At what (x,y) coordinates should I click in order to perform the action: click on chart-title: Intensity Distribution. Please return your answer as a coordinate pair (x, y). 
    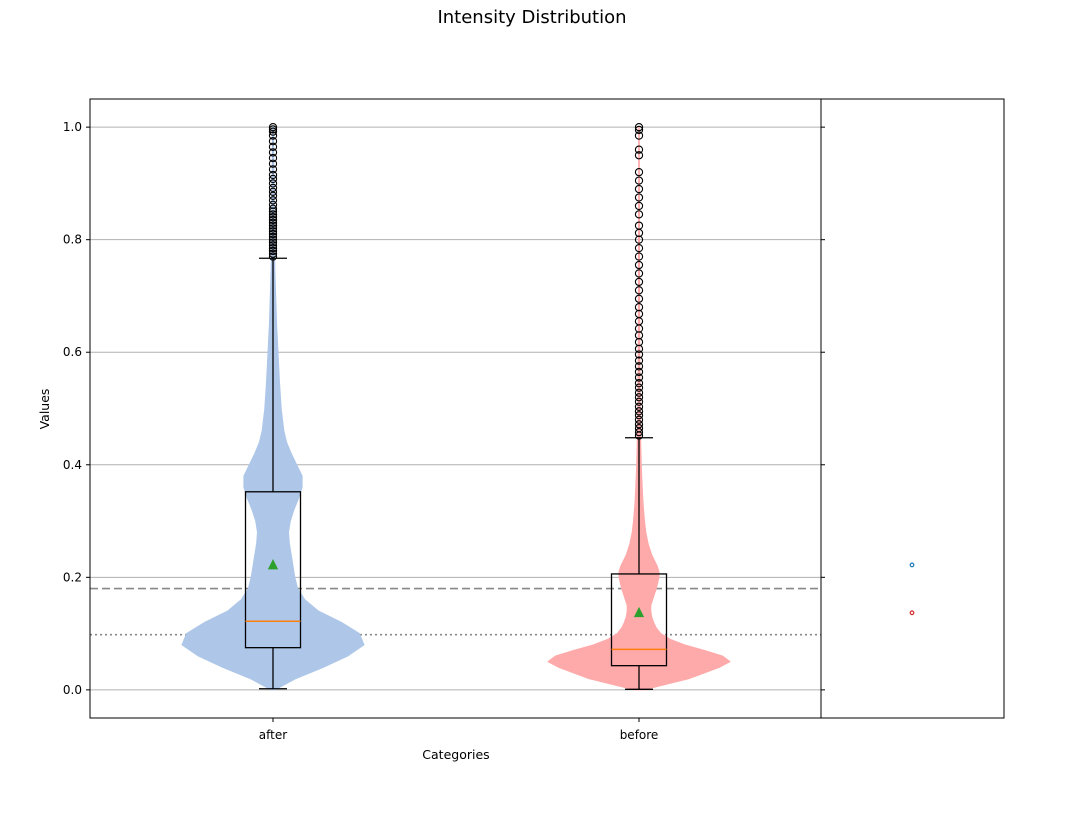
    Looking at the image, I should click on (531, 17).